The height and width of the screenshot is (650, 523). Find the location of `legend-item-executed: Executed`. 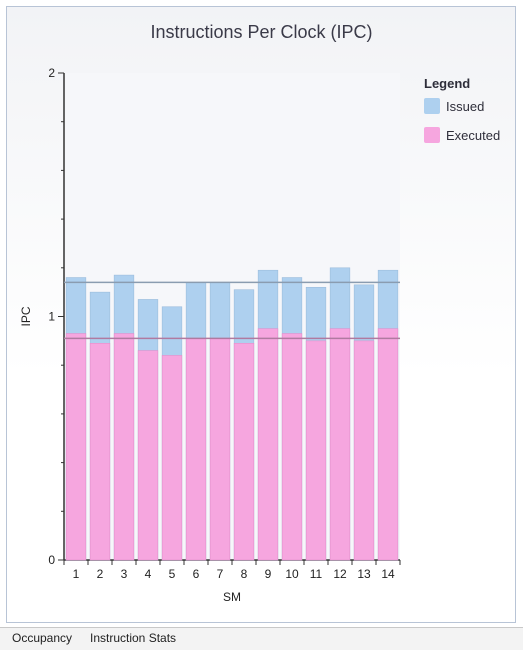

legend-item-executed: Executed is located at coordinates (462, 135).